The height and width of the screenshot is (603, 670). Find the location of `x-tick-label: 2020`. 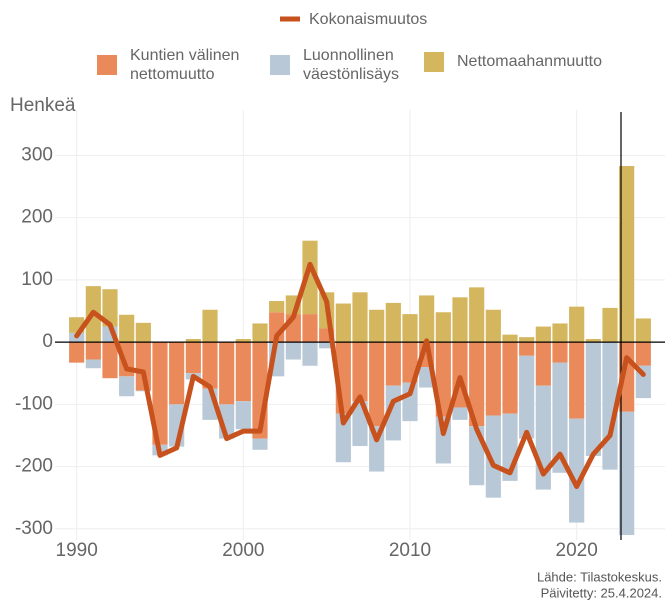

x-tick-label: 2020 is located at coordinates (577, 550).